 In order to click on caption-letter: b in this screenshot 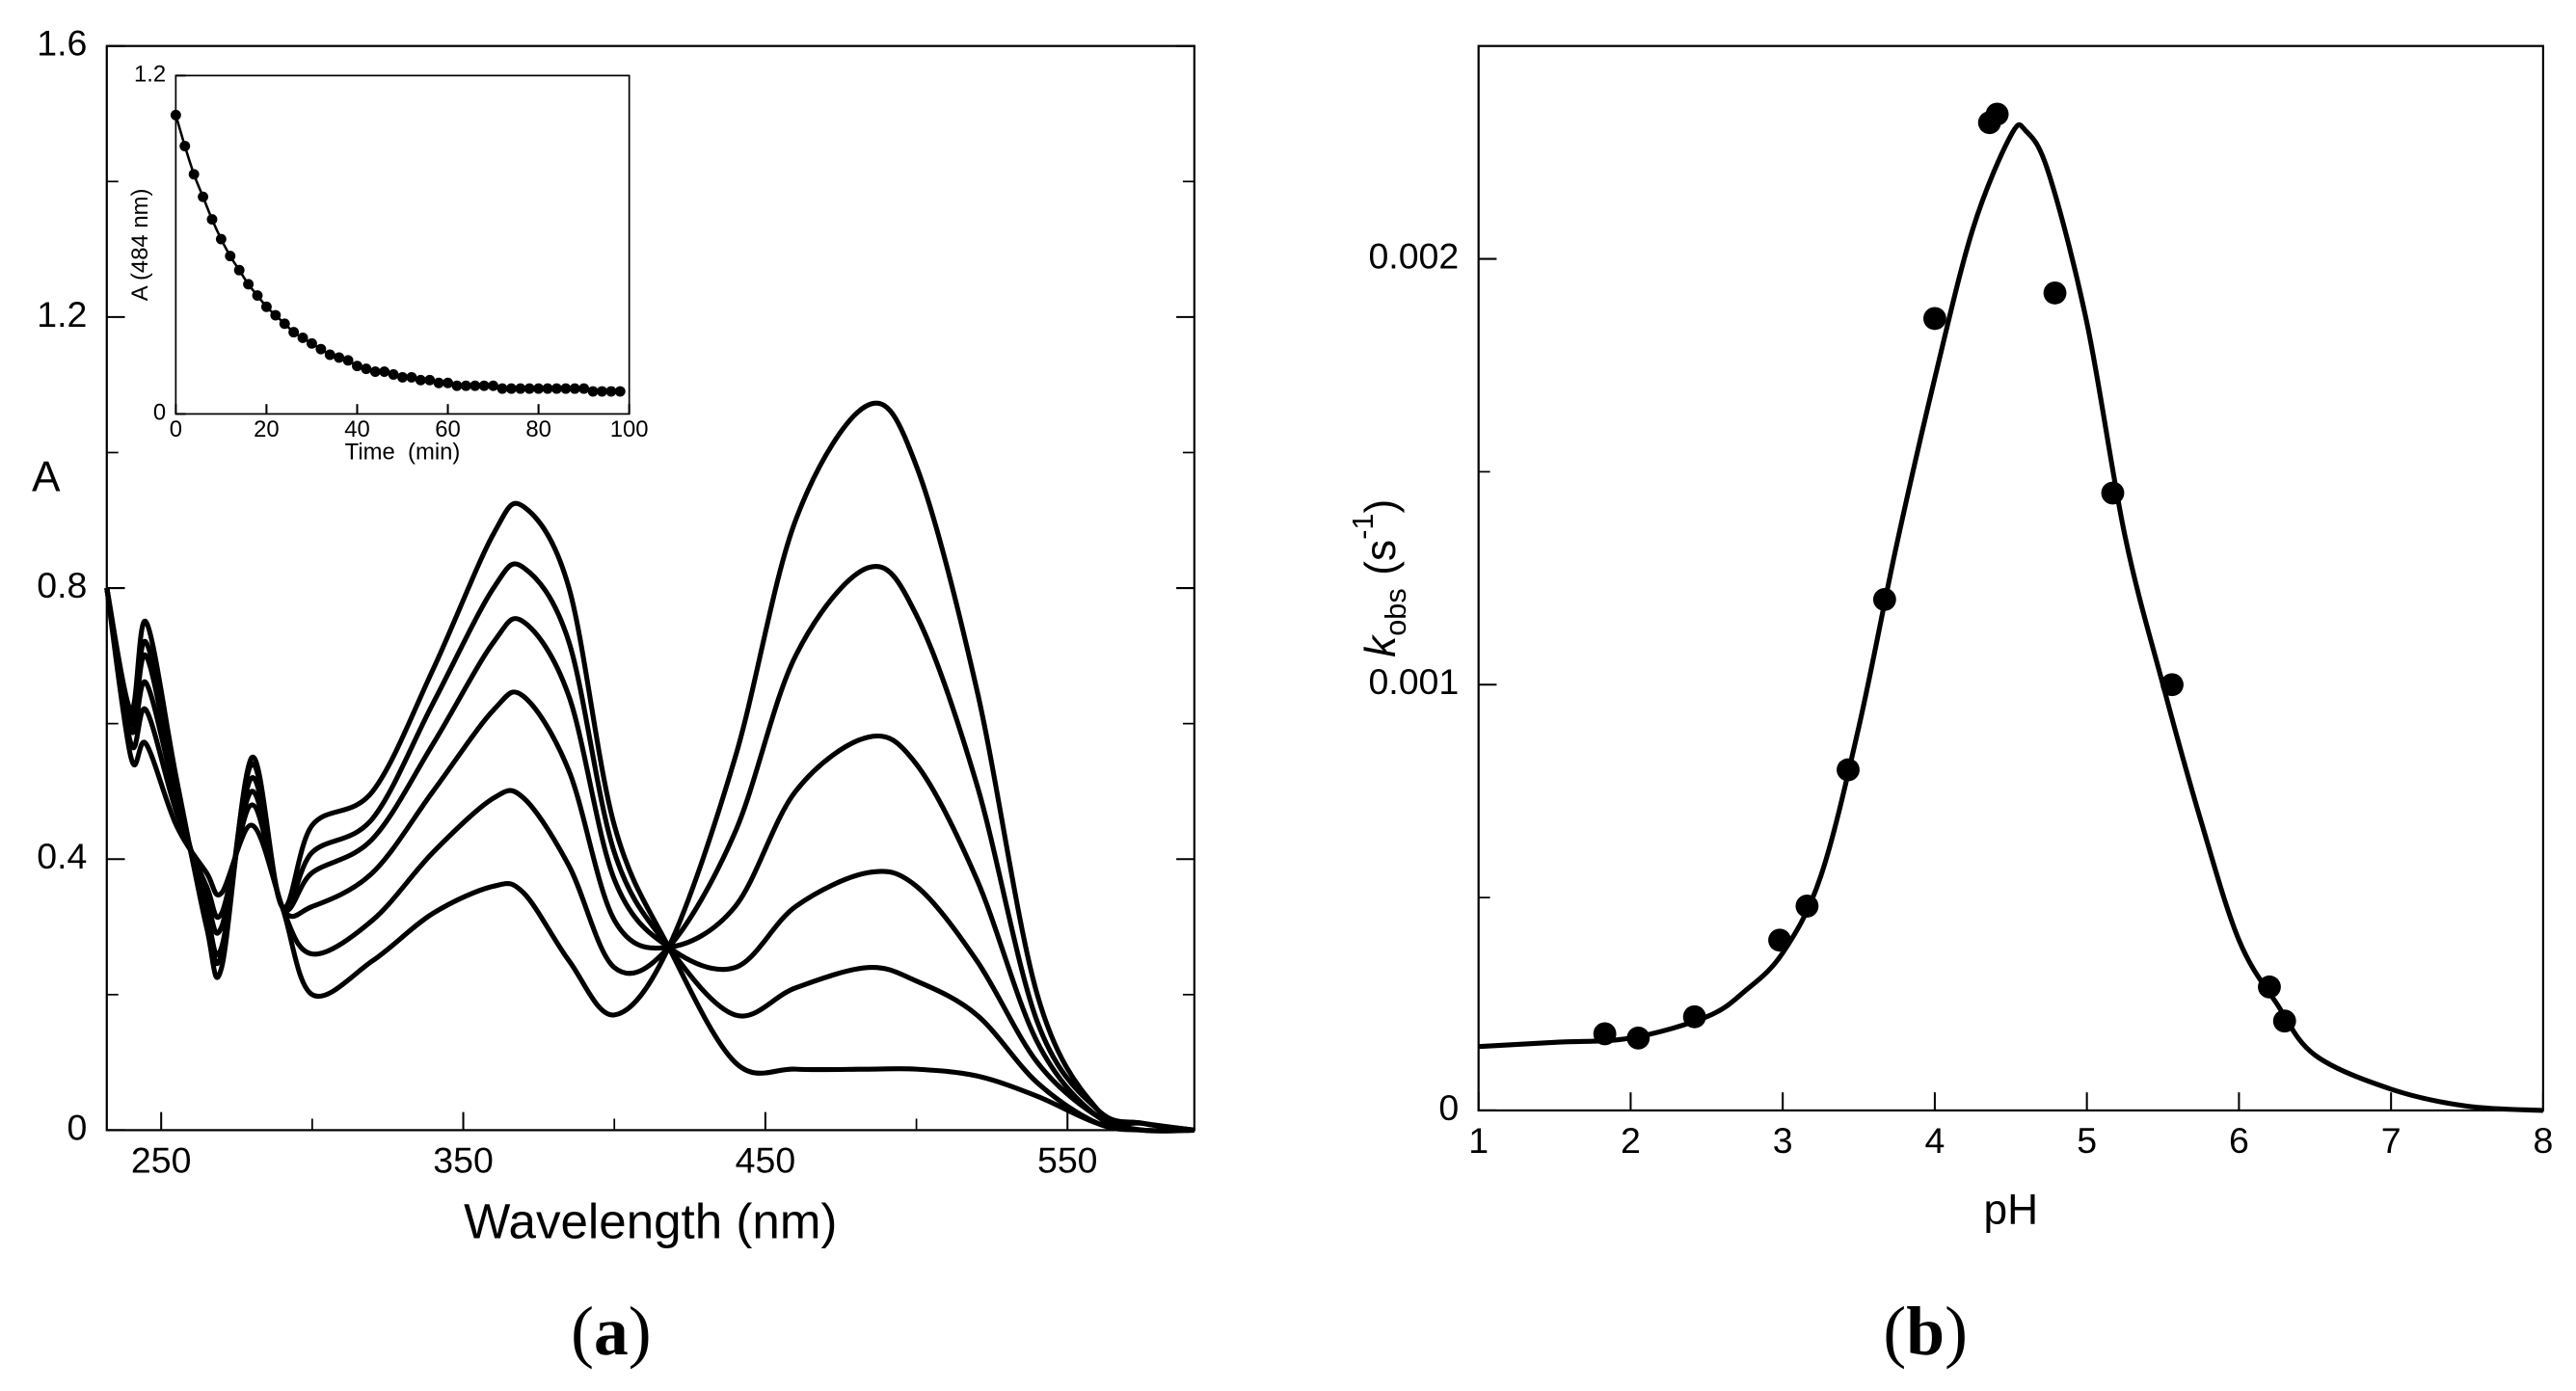, I will do `click(1926, 1332)`.